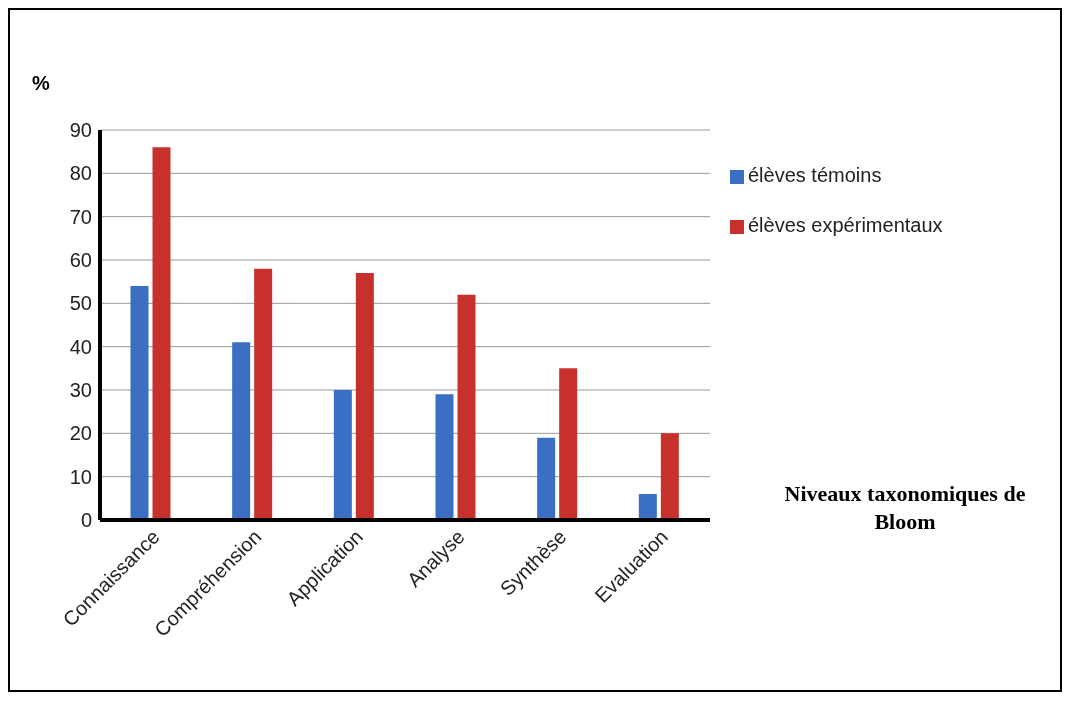 This screenshot has width=1073, height=704. What do you see at coordinates (80, 346) in the screenshot?
I see `y-tick-label: 40` at bounding box center [80, 346].